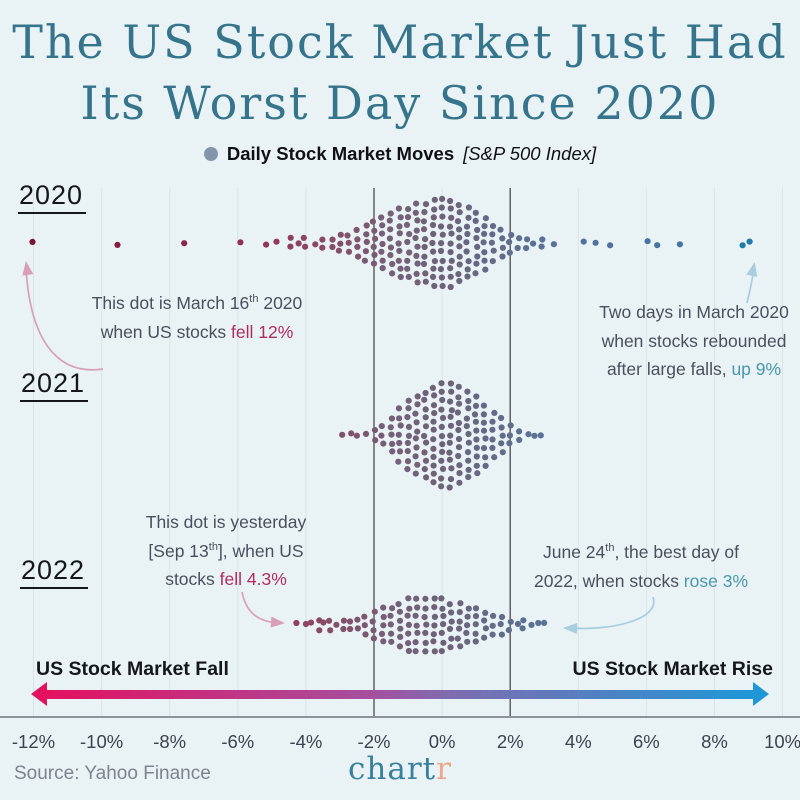  What do you see at coordinates (400, 694) in the screenshot?
I see `gradient-arrow-shaft` at bounding box center [400, 694].